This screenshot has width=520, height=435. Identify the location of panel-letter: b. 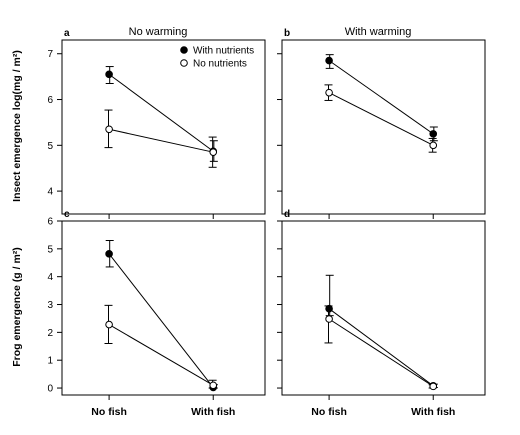
(287, 33).